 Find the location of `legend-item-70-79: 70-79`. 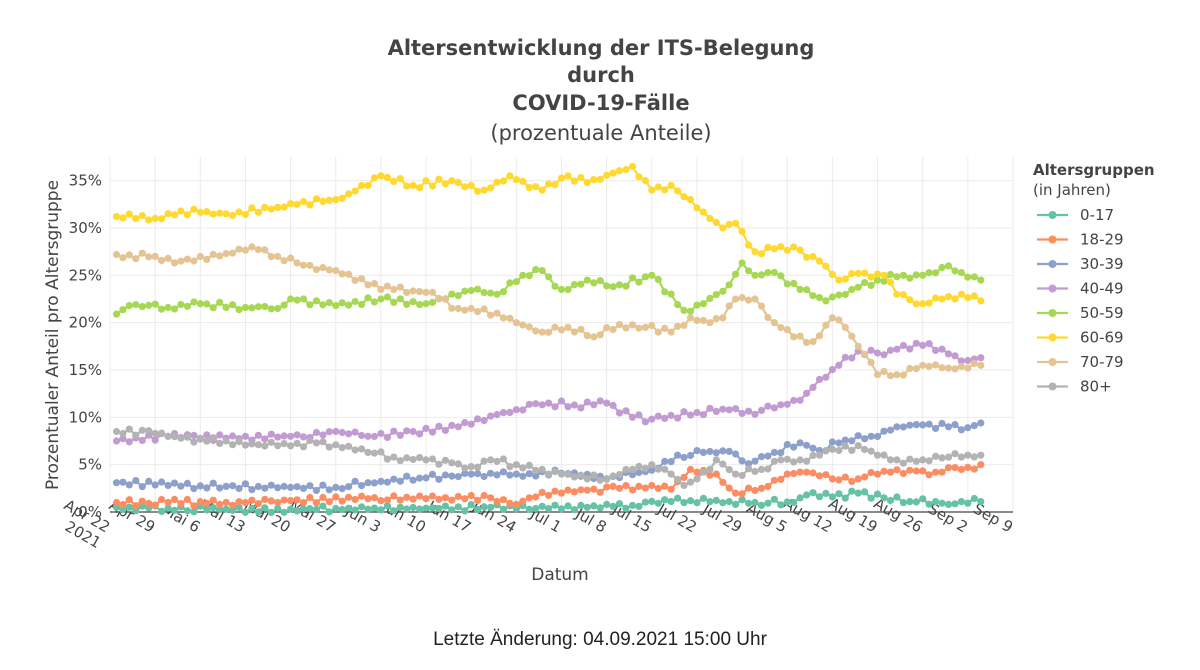

legend-item-70-79: 70-79 is located at coordinates (1080, 362).